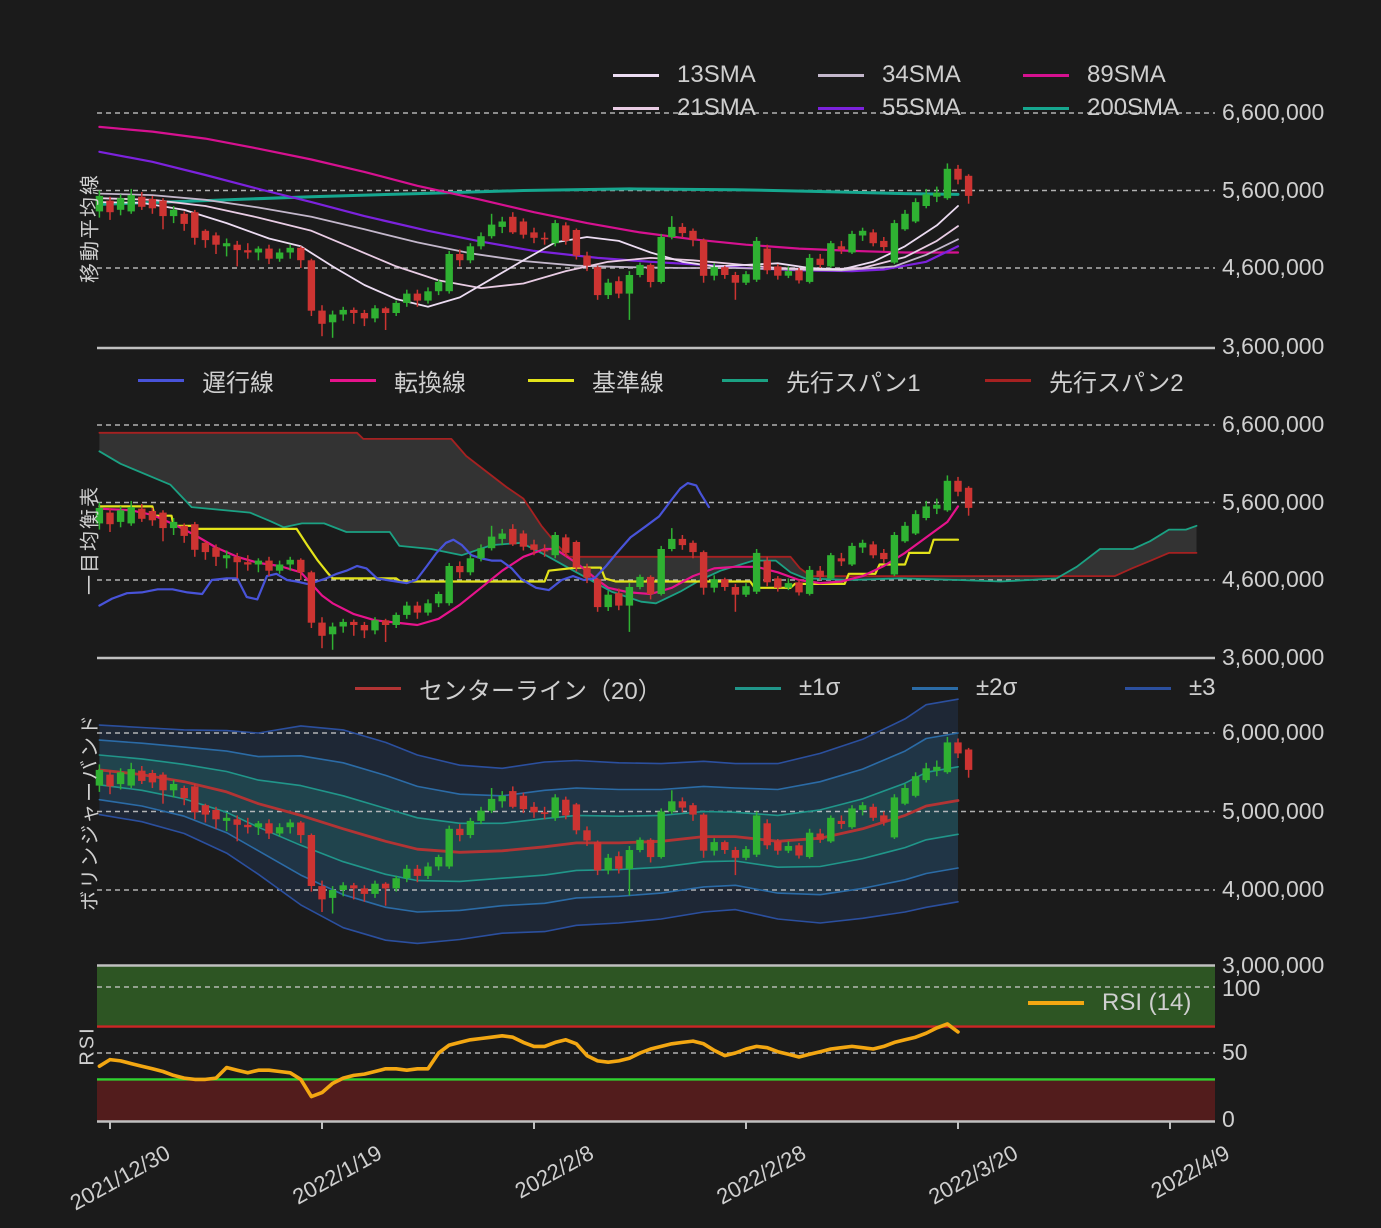  Describe the element at coordinates (1046, 108) in the screenshot. I see `sma-legend-item-200sma-swatch` at that location.